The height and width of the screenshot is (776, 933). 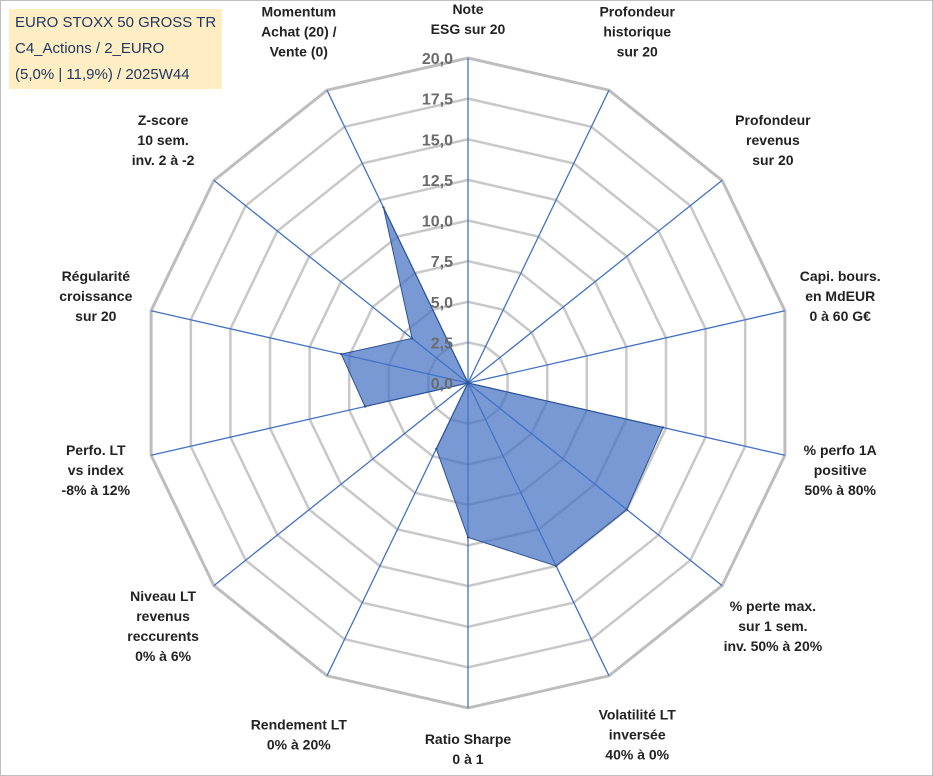 I want to click on axis-label-0: Note ESG sur 20, so click(x=468, y=19).